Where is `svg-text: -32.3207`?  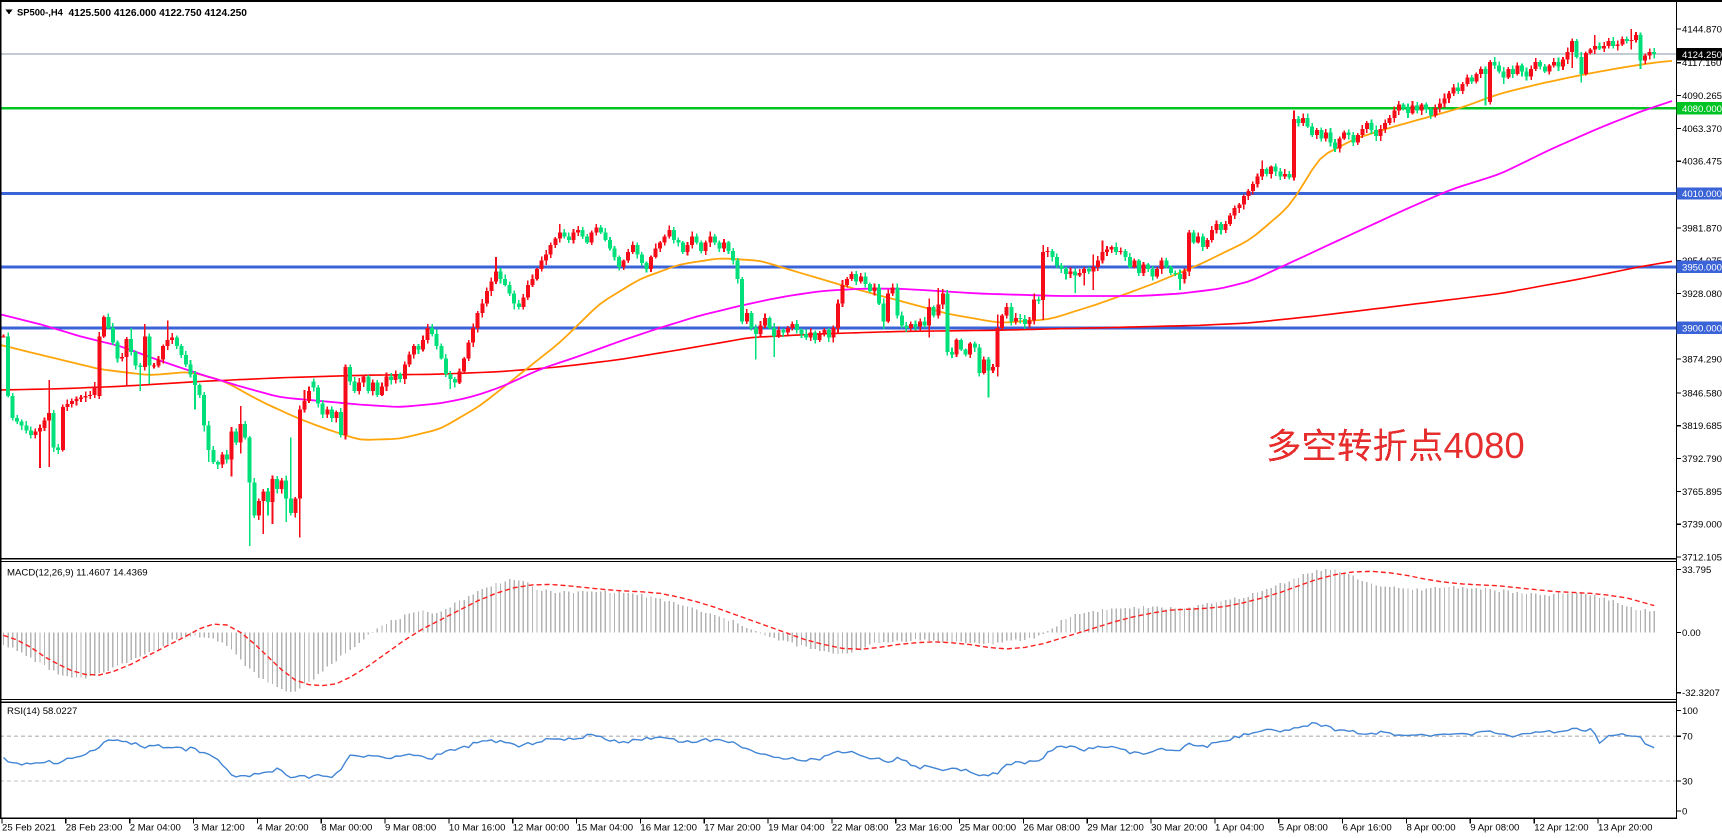 svg-text: -32.3207 is located at coordinates (1701, 693).